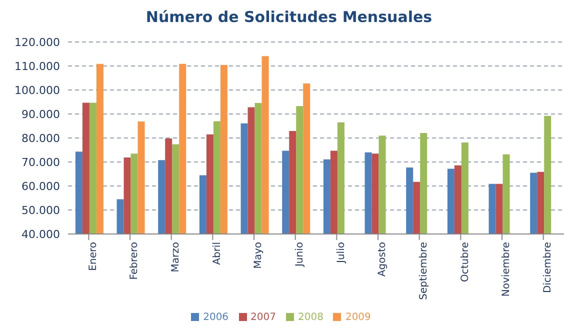  Describe the element at coordinates (263, 317) in the screenshot. I see `legend-label: 2007` at that location.